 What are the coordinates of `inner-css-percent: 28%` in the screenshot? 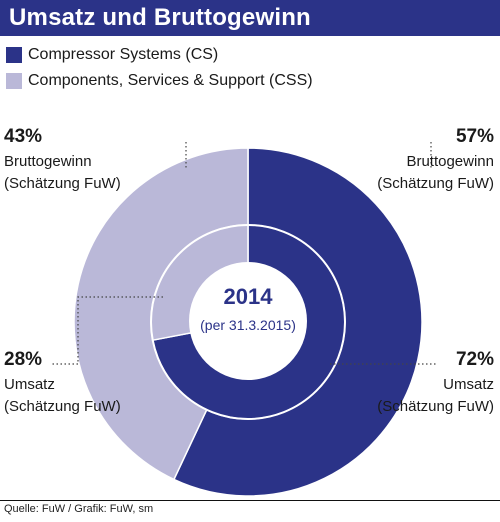 It's located at (23, 359).